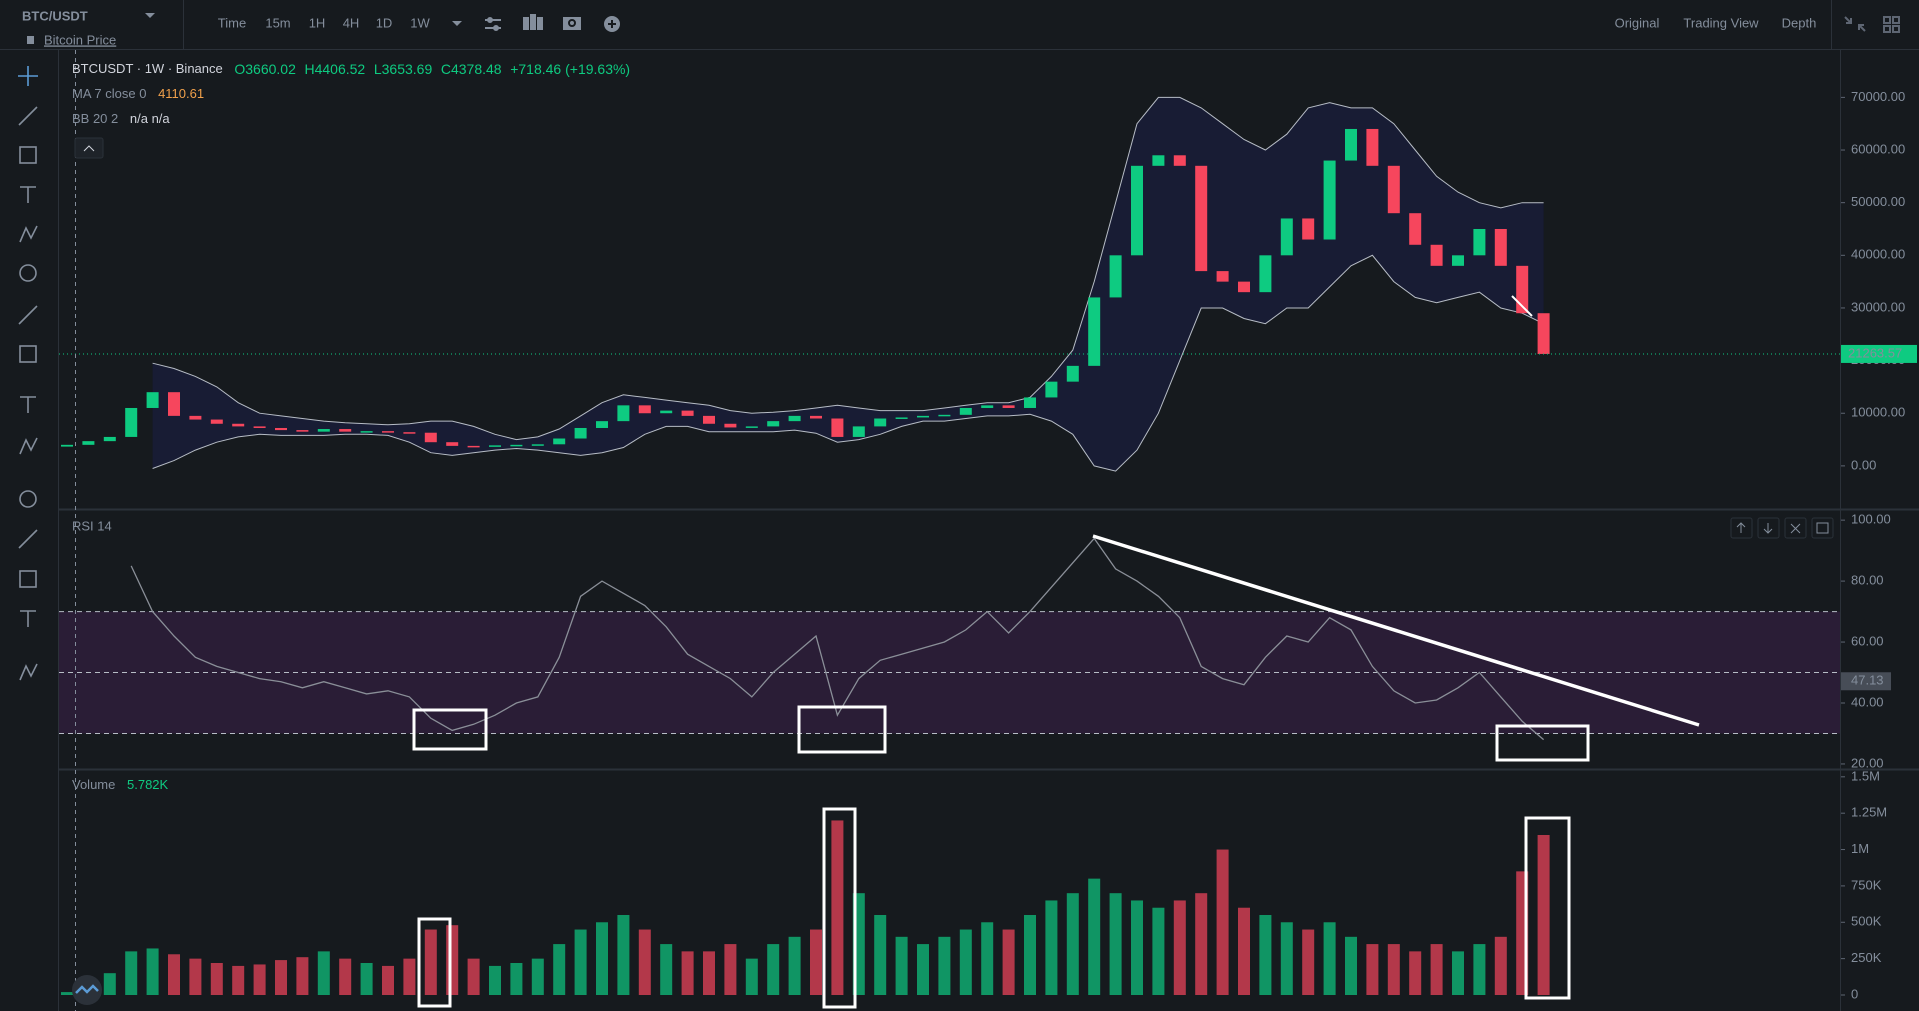 This screenshot has height=1011, width=1919. What do you see at coordinates (317, 22) in the screenshot?
I see `interval: 1H` at bounding box center [317, 22].